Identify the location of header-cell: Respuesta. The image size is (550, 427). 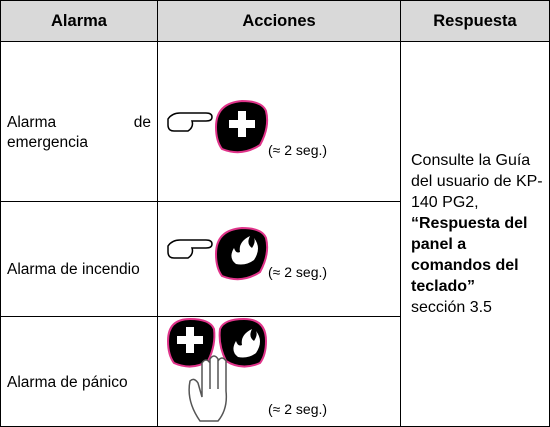
(475, 21).